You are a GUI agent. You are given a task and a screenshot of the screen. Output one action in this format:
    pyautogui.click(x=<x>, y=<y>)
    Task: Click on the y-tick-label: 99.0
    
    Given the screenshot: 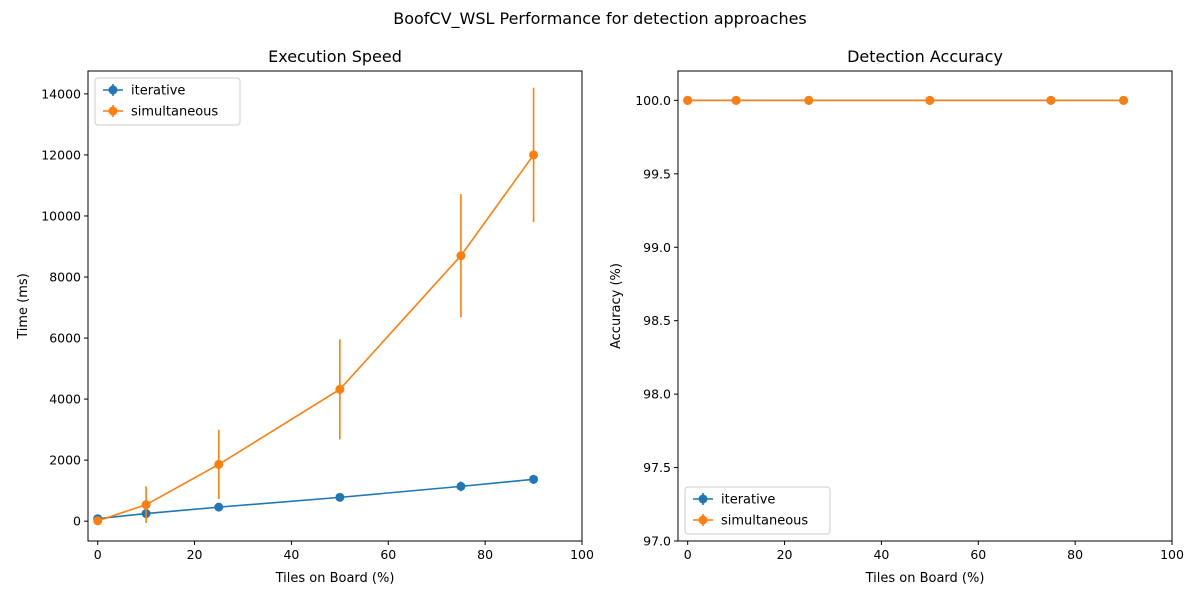 What is the action you would take?
    pyautogui.click(x=657, y=247)
    